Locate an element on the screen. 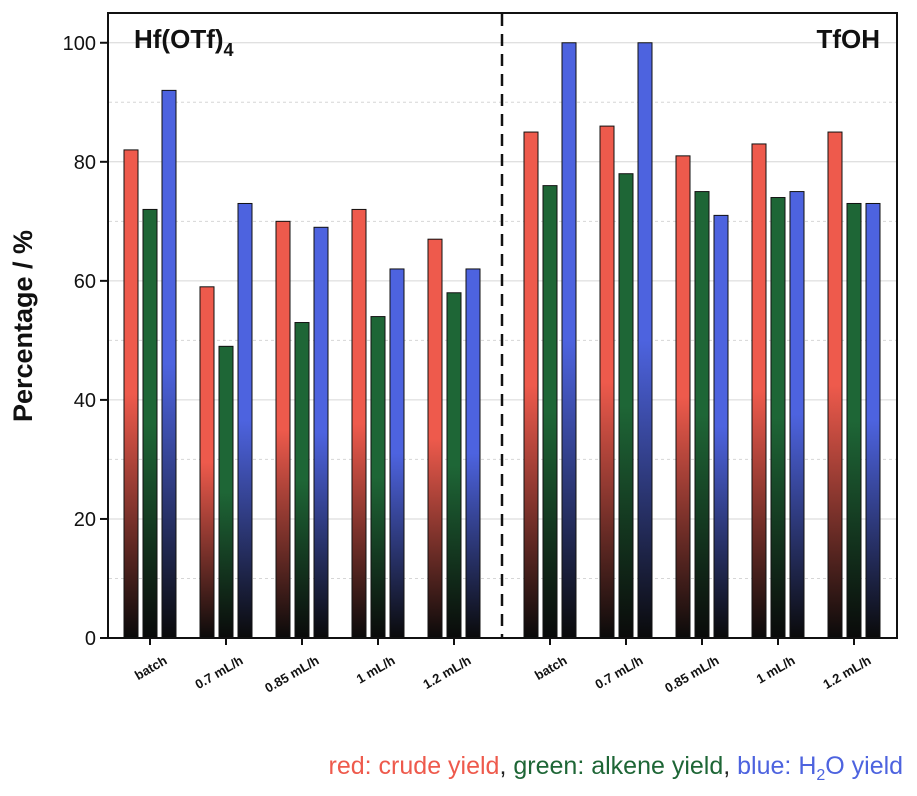 Image resolution: width=917 pixels, height=796 pixels. panel-title-right: TfOH is located at coordinates (848, 39).